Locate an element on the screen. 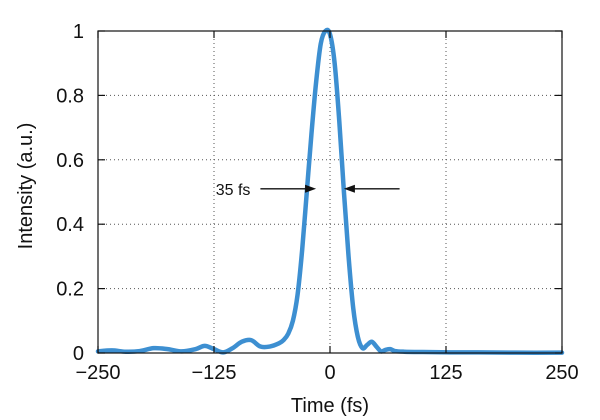  fwhm-right-arrowhead is located at coordinates (349, 188).